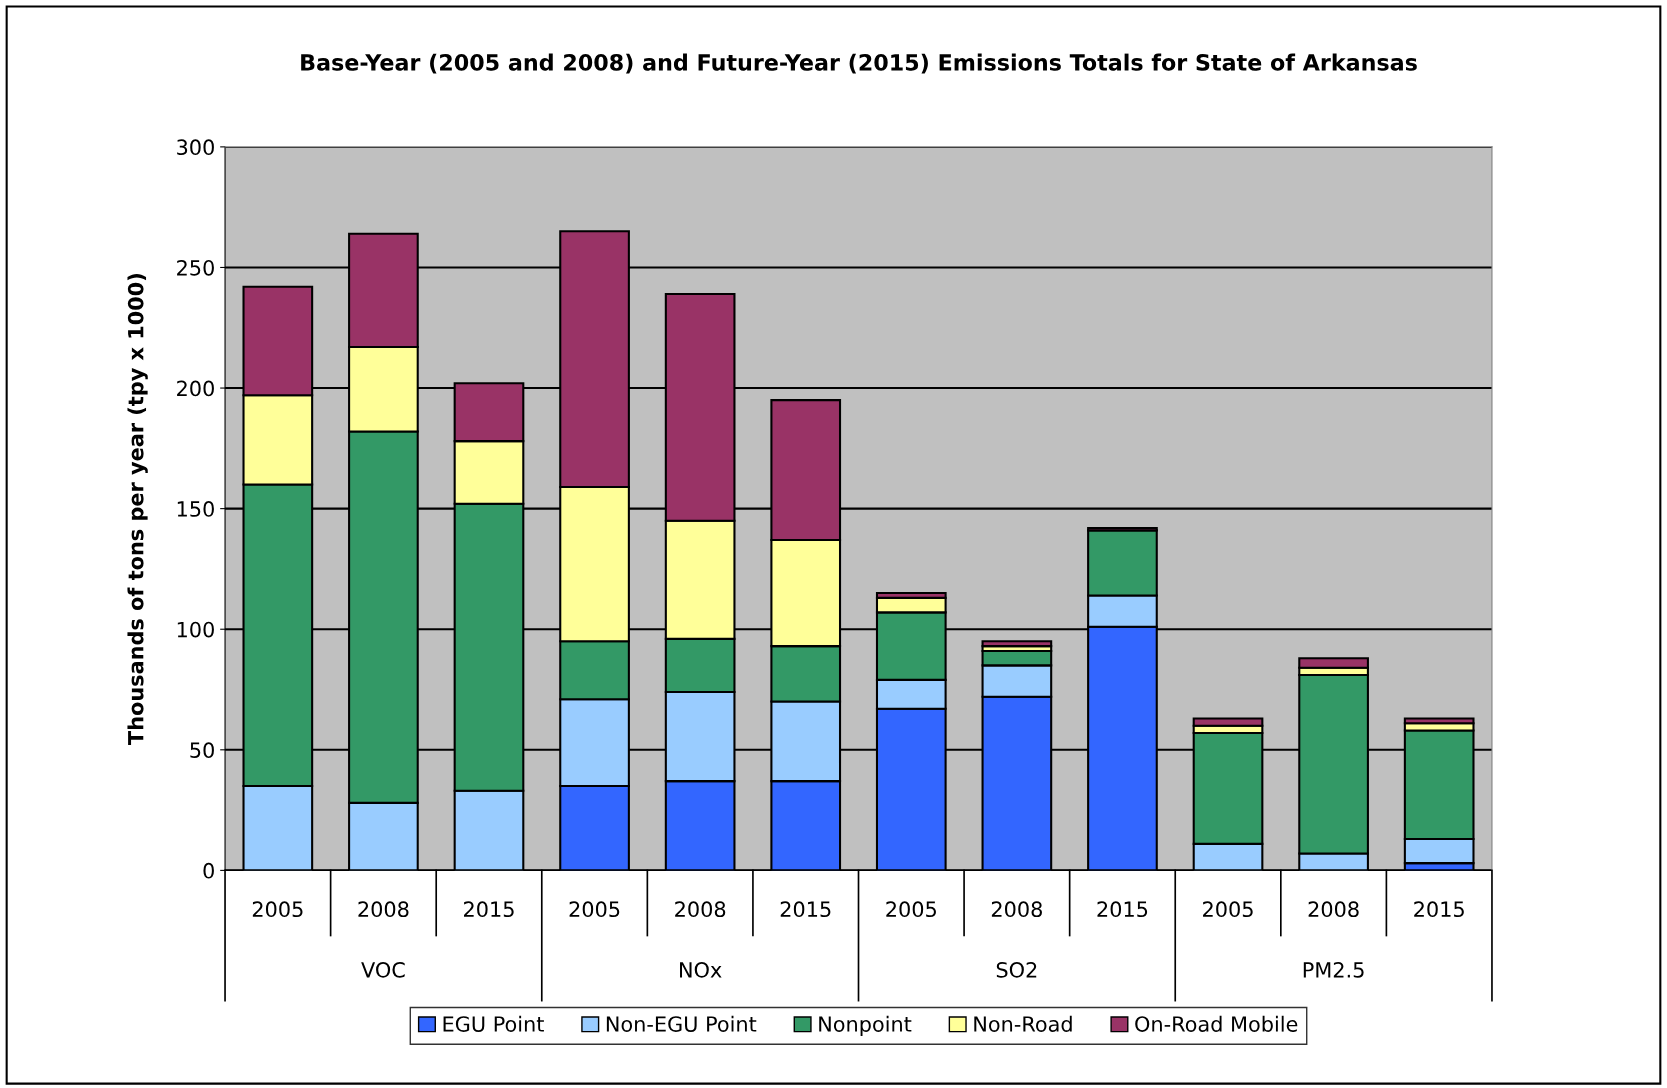  Describe the element at coordinates (202, 750) in the screenshot. I see `y-tick-label: 50` at that location.